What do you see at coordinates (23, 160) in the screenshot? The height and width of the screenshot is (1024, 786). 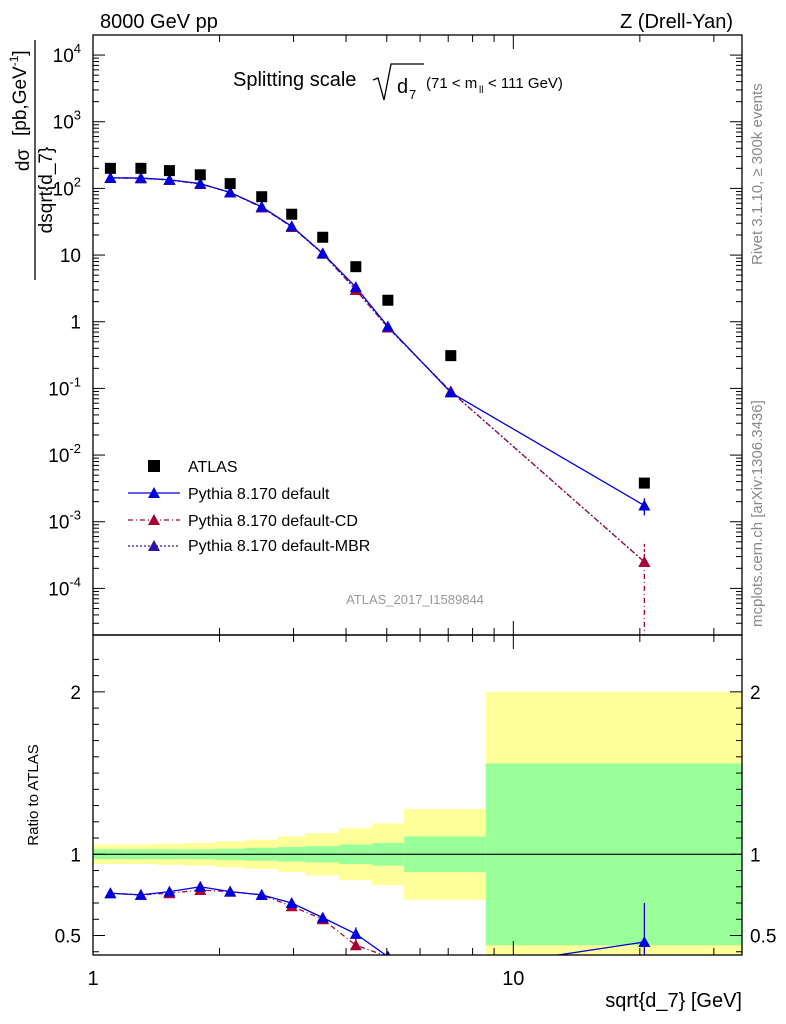 I see `ylabel-num: dσ` at bounding box center [23, 160].